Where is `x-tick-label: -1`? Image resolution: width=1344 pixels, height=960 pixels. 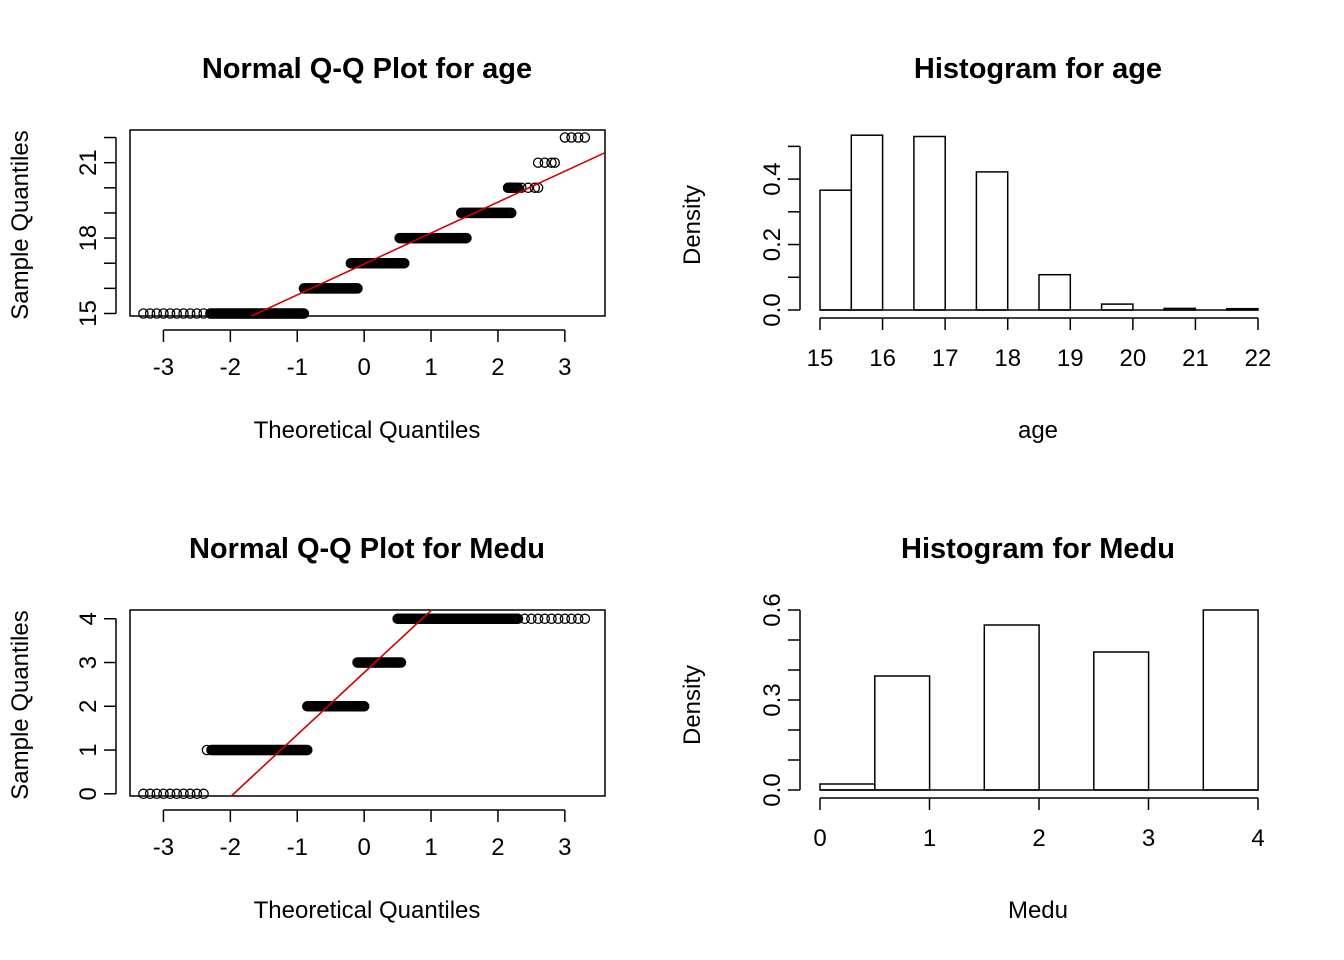
x-tick-label: -1 is located at coordinates (297, 847).